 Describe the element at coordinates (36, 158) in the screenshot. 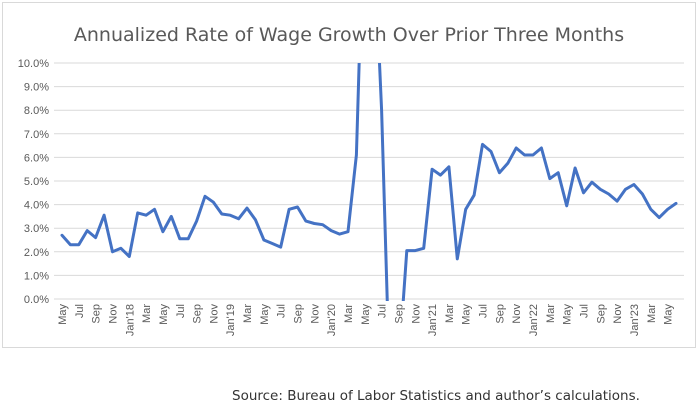

I see `y-tick-label: 6.0%` at that location.